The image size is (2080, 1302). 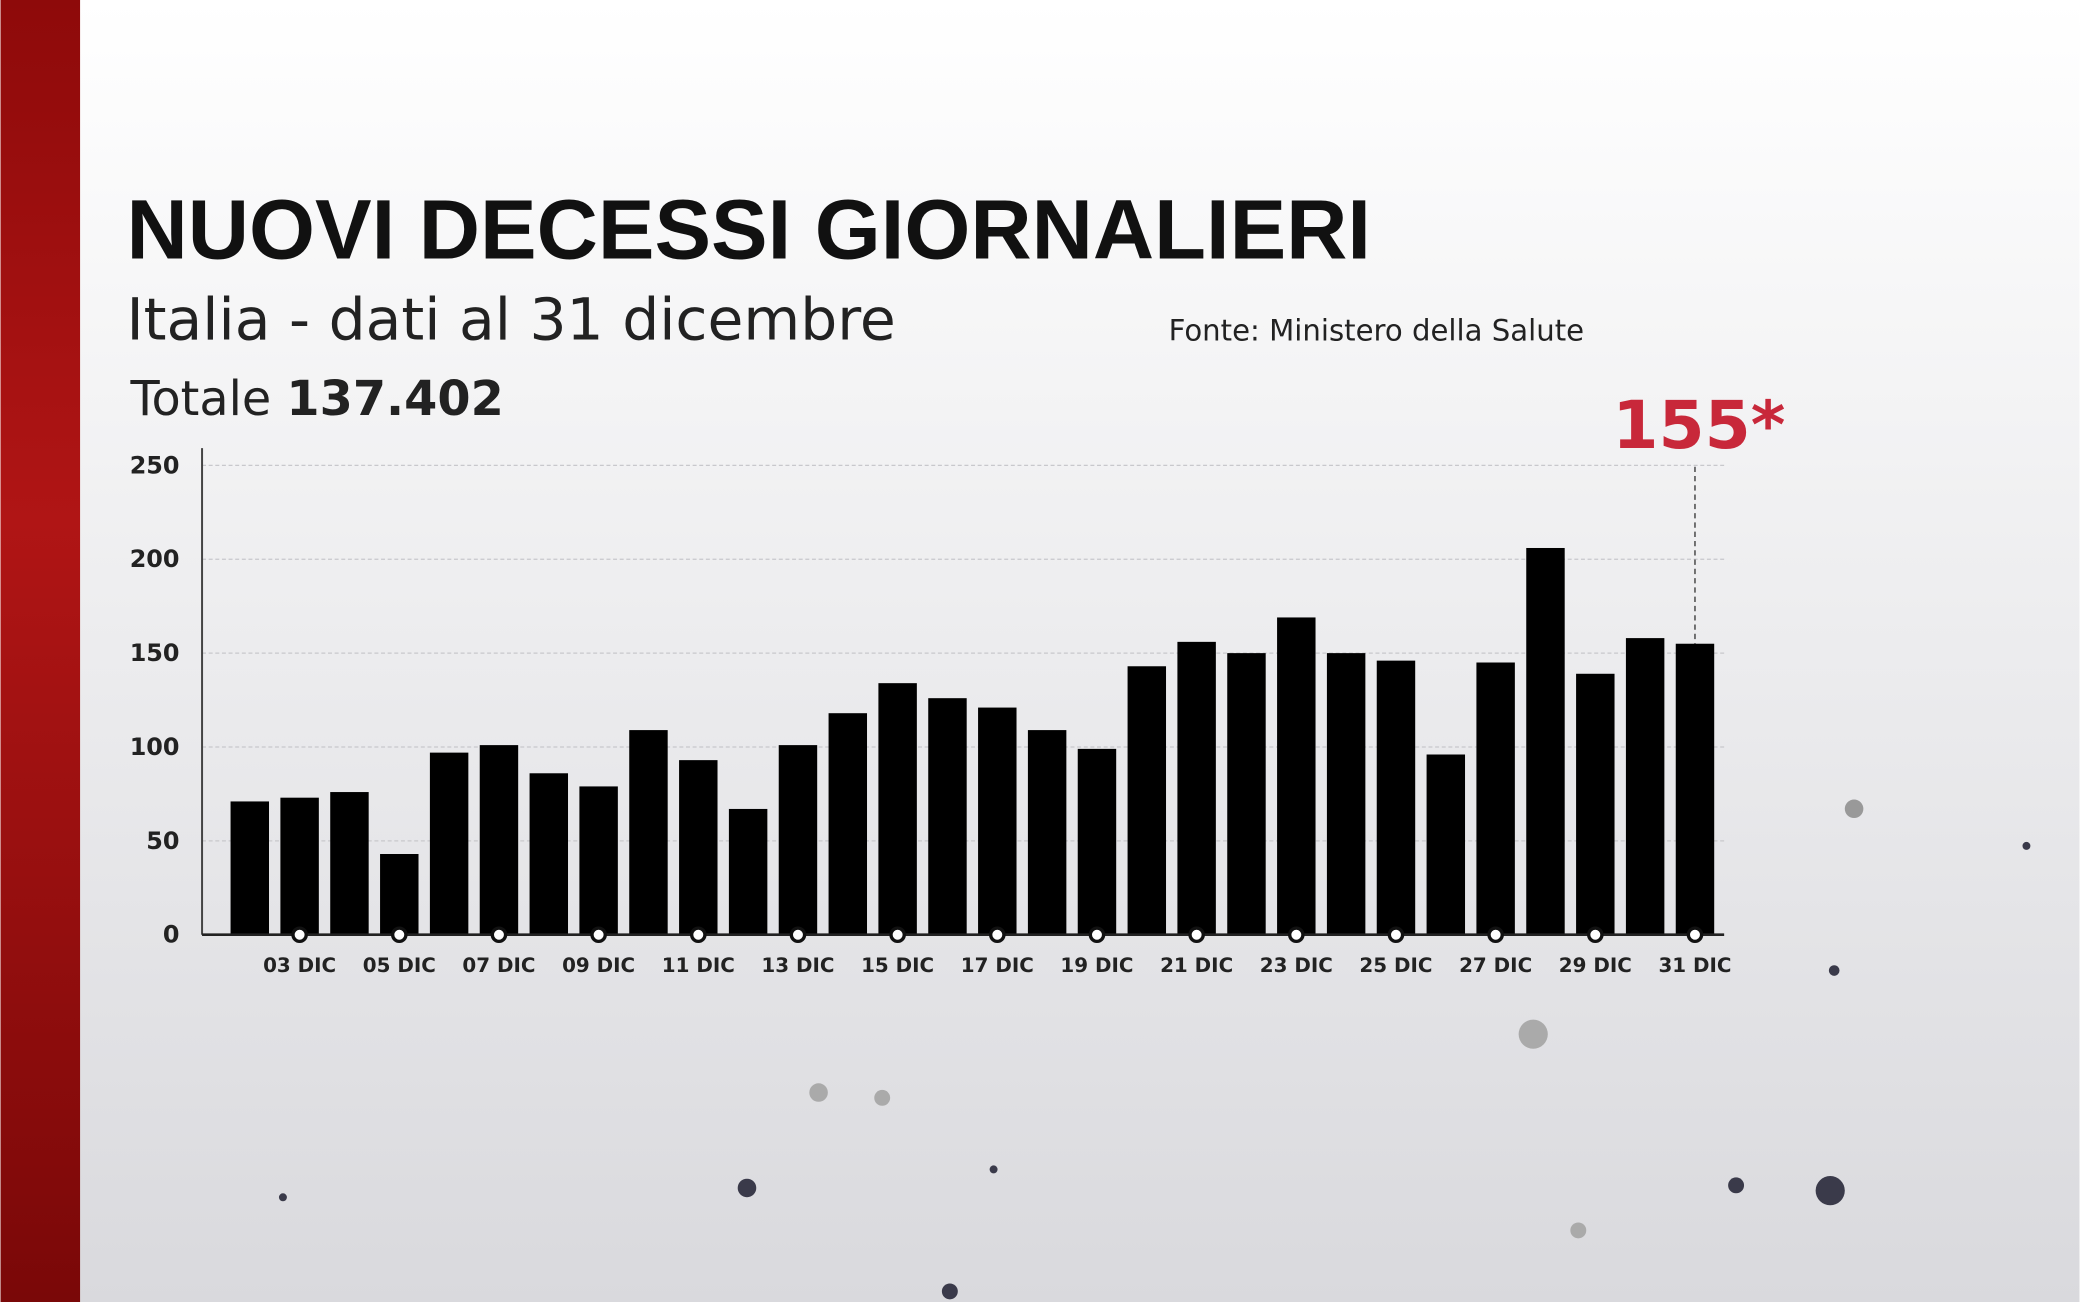 What do you see at coordinates (1196, 965) in the screenshot?
I see `x-tick-label: 21 DIC` at bounding box center [1196, 965].